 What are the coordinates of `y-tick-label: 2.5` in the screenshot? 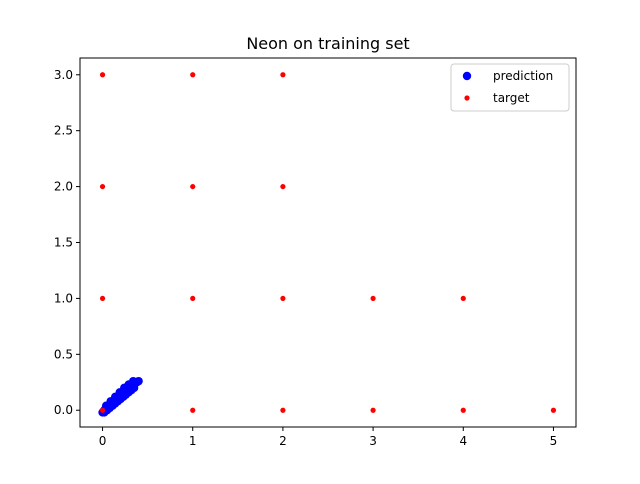 It's located at (63, 131).